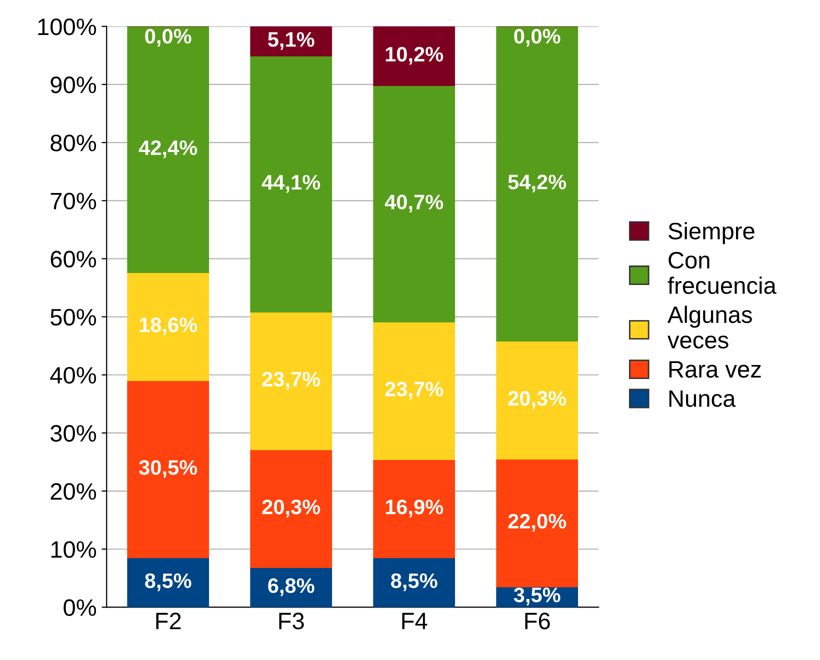 The width and height of the screenshot is (820, 660). I want to click on legend-label: Rara vez, so click(715, 369).